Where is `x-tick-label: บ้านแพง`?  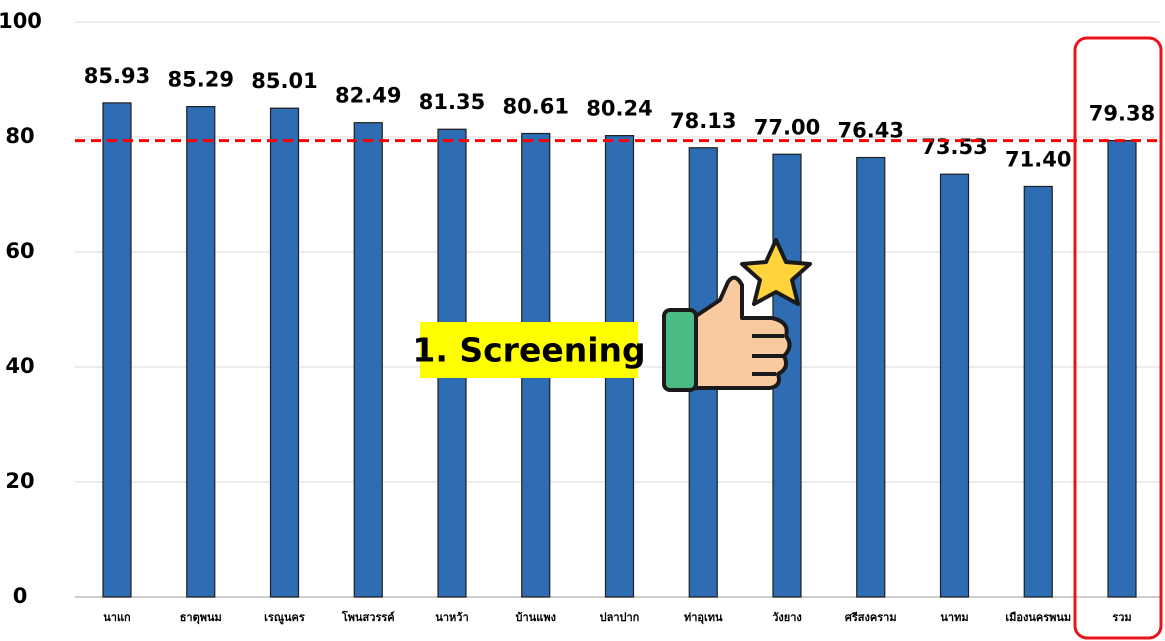
x-tick-label: บ้านแพง is located at coordinates (536, 617).